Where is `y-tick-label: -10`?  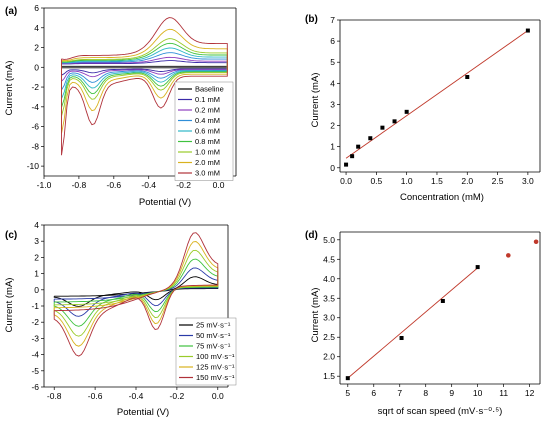 y-tick-label: -10 is located at coordinates (33, 166).